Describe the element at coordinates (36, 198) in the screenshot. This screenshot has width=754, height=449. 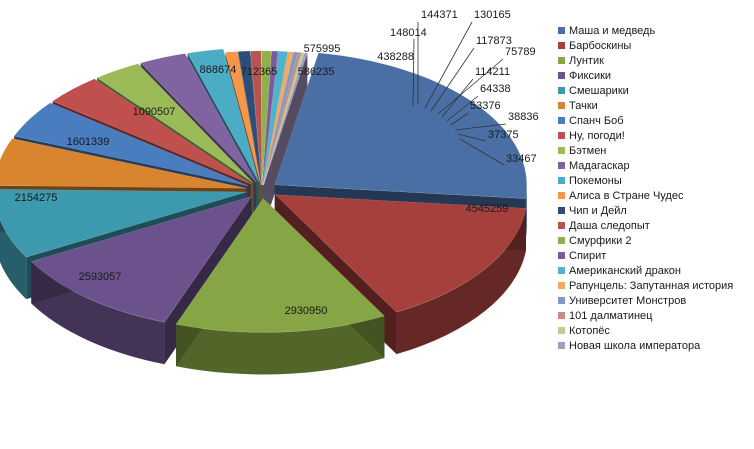
I see `data-label-3: 2154275` at that location.